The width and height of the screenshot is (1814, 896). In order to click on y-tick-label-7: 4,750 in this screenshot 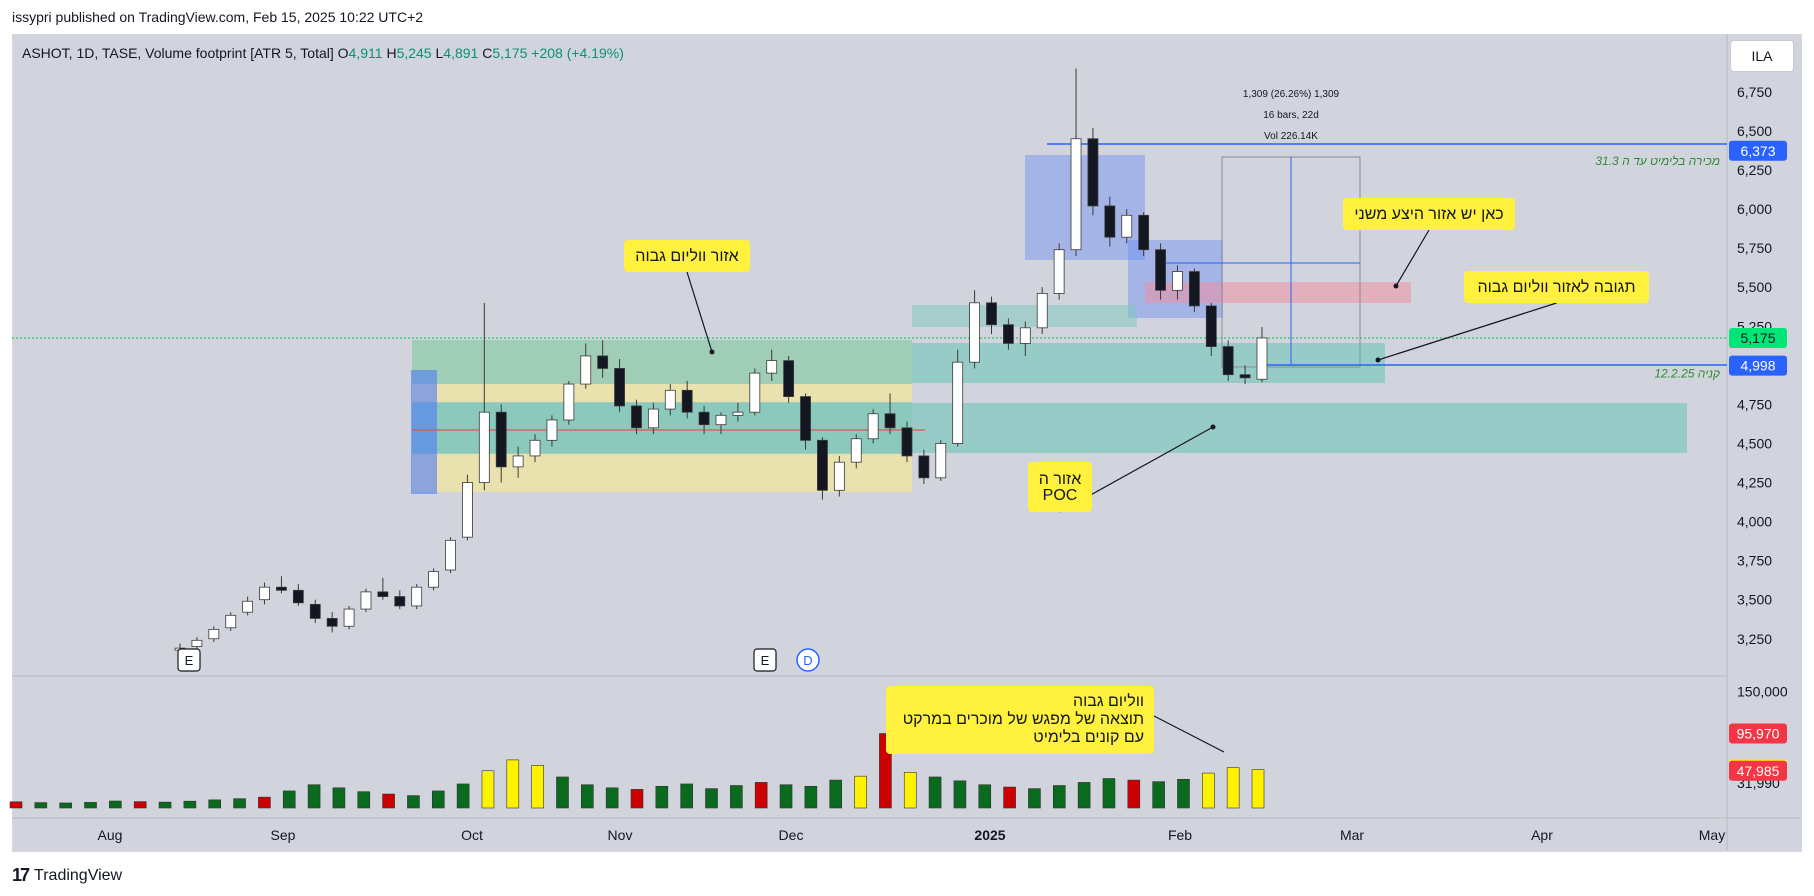, I will do `click(1754, 404)`.